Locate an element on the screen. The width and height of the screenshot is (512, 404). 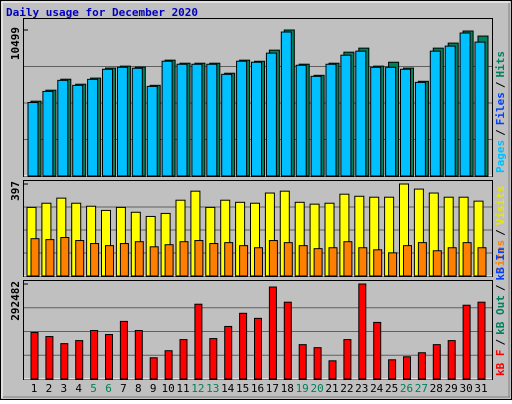
x-tick-label: 18 is located at coordinates (287, 388).